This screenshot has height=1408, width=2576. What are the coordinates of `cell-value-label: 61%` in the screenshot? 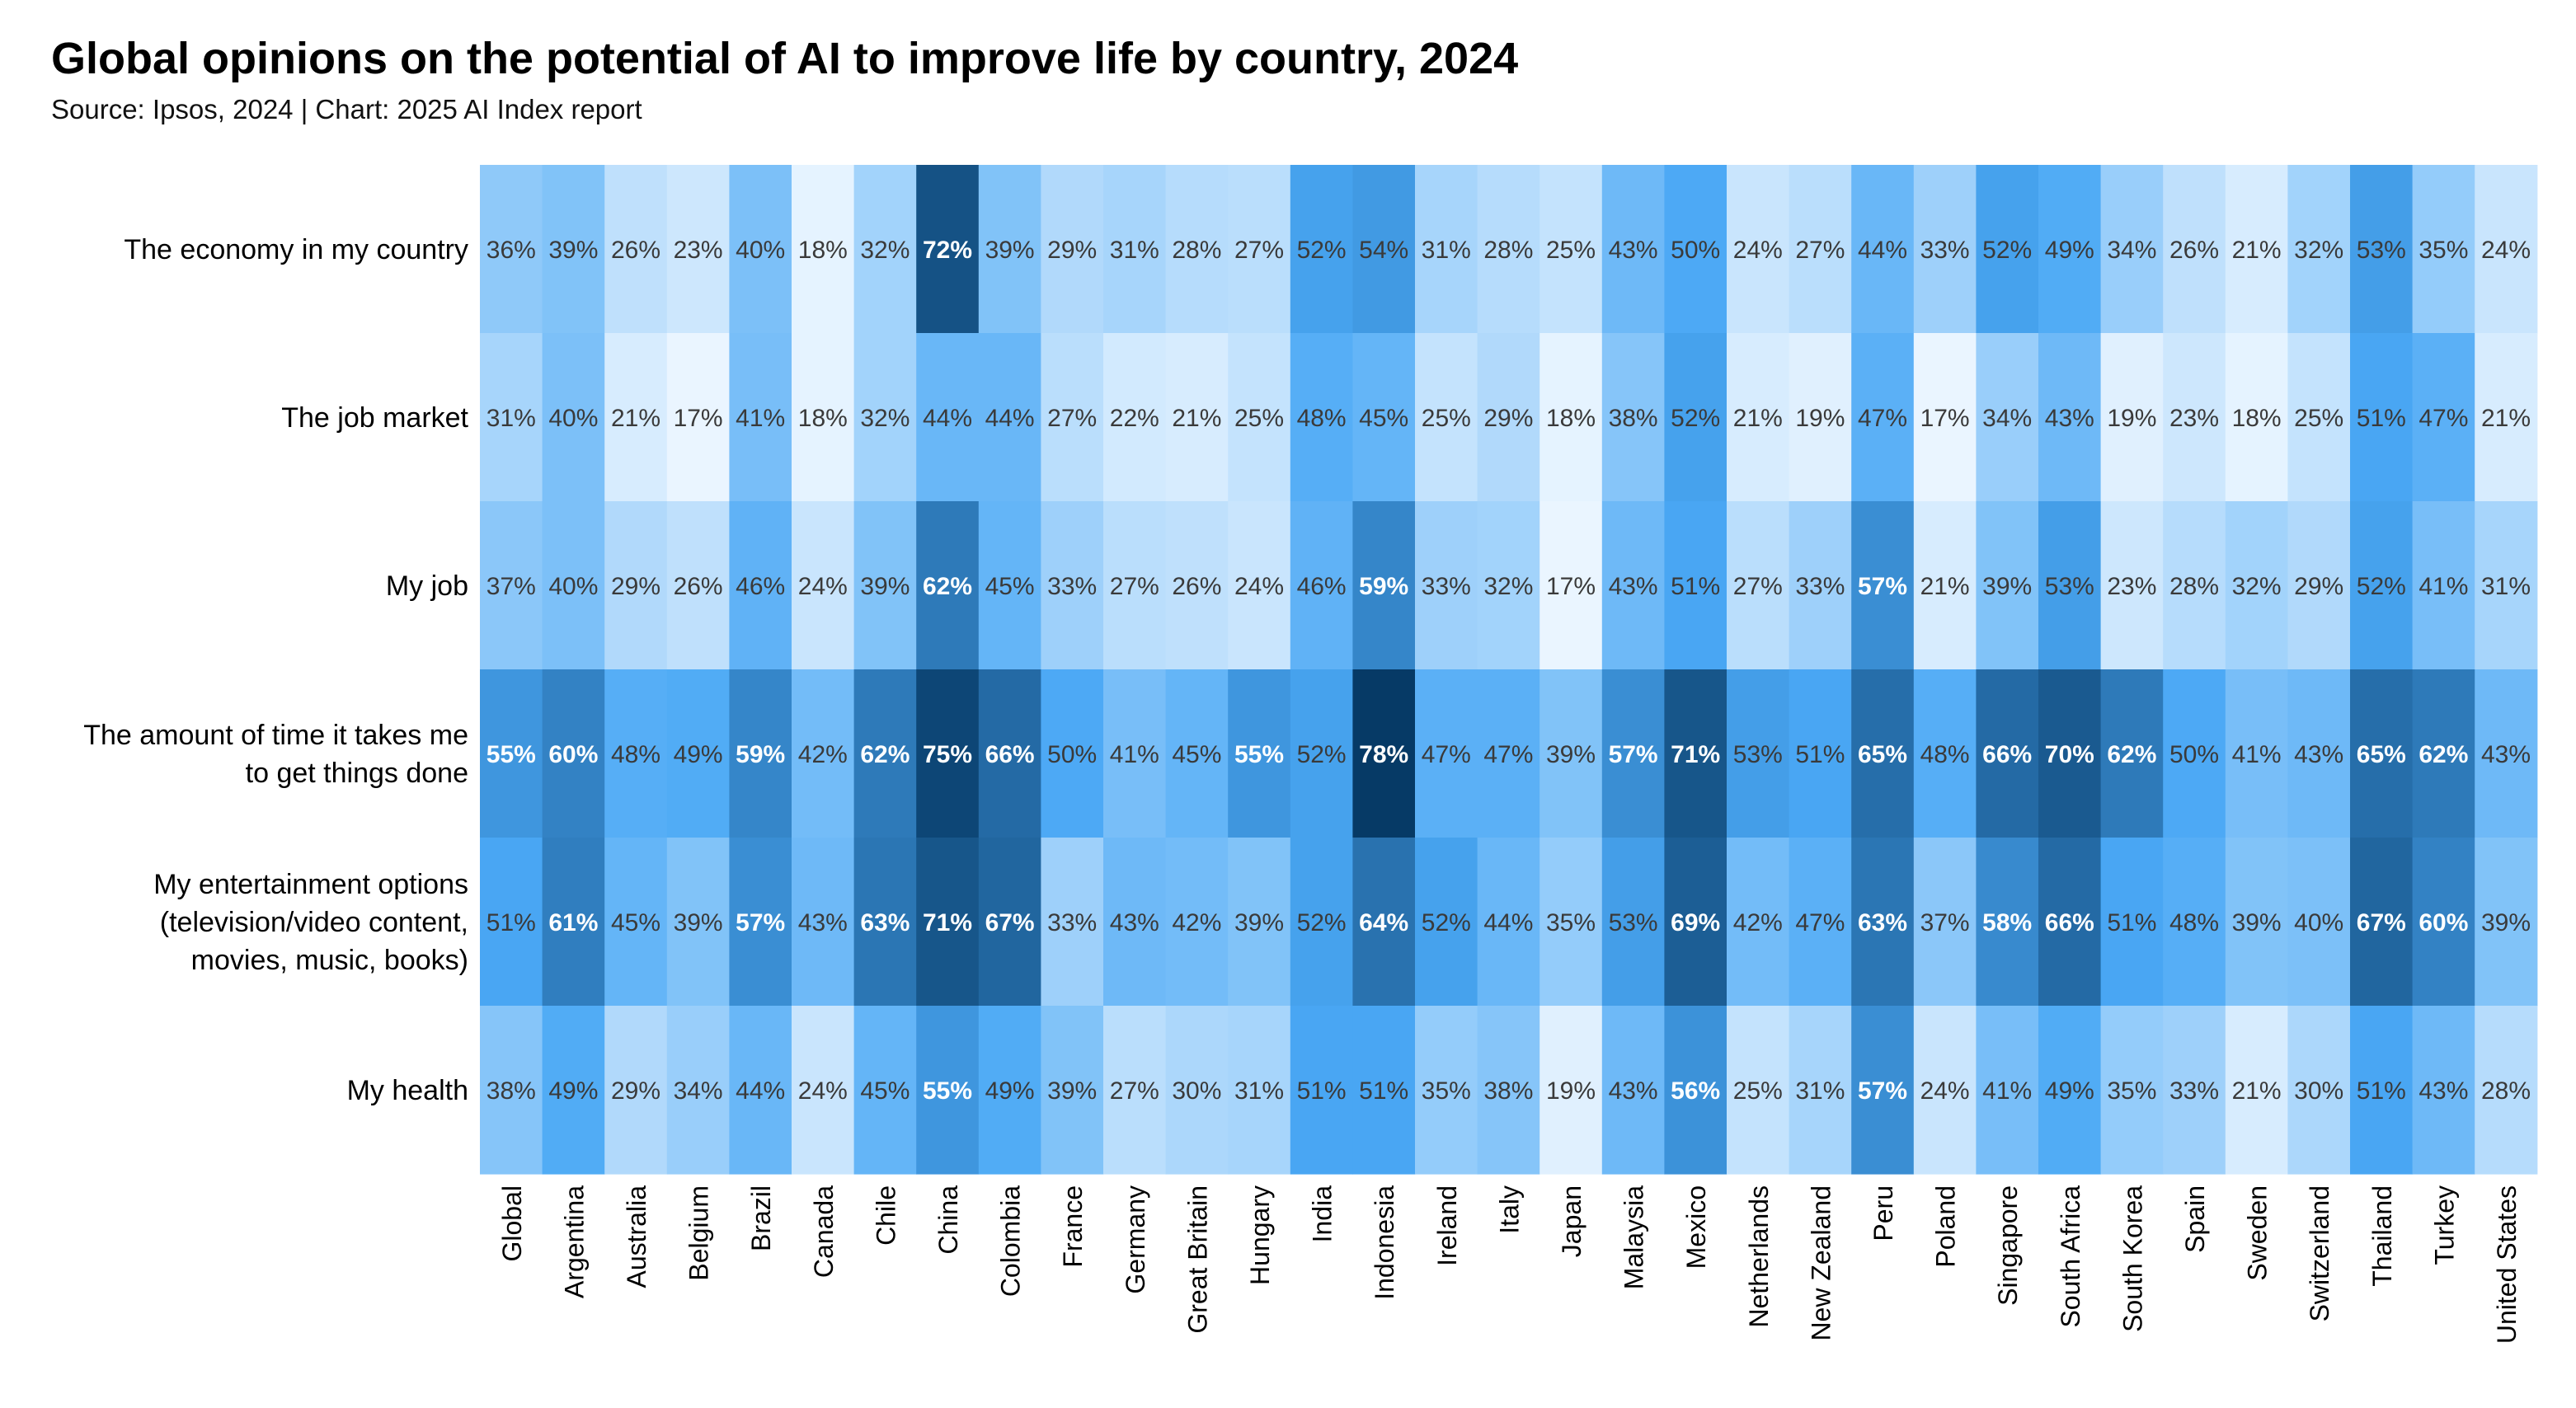 It's located at (573, 922).